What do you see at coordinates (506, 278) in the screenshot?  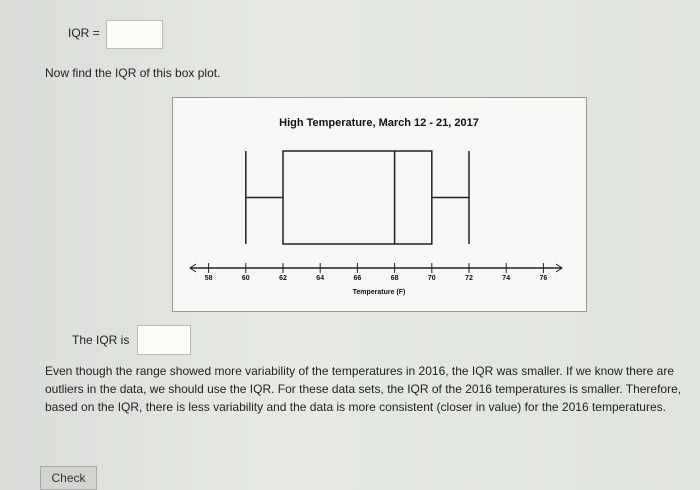 I see `x-tick-label: 74` at bounding box center [506, 278].